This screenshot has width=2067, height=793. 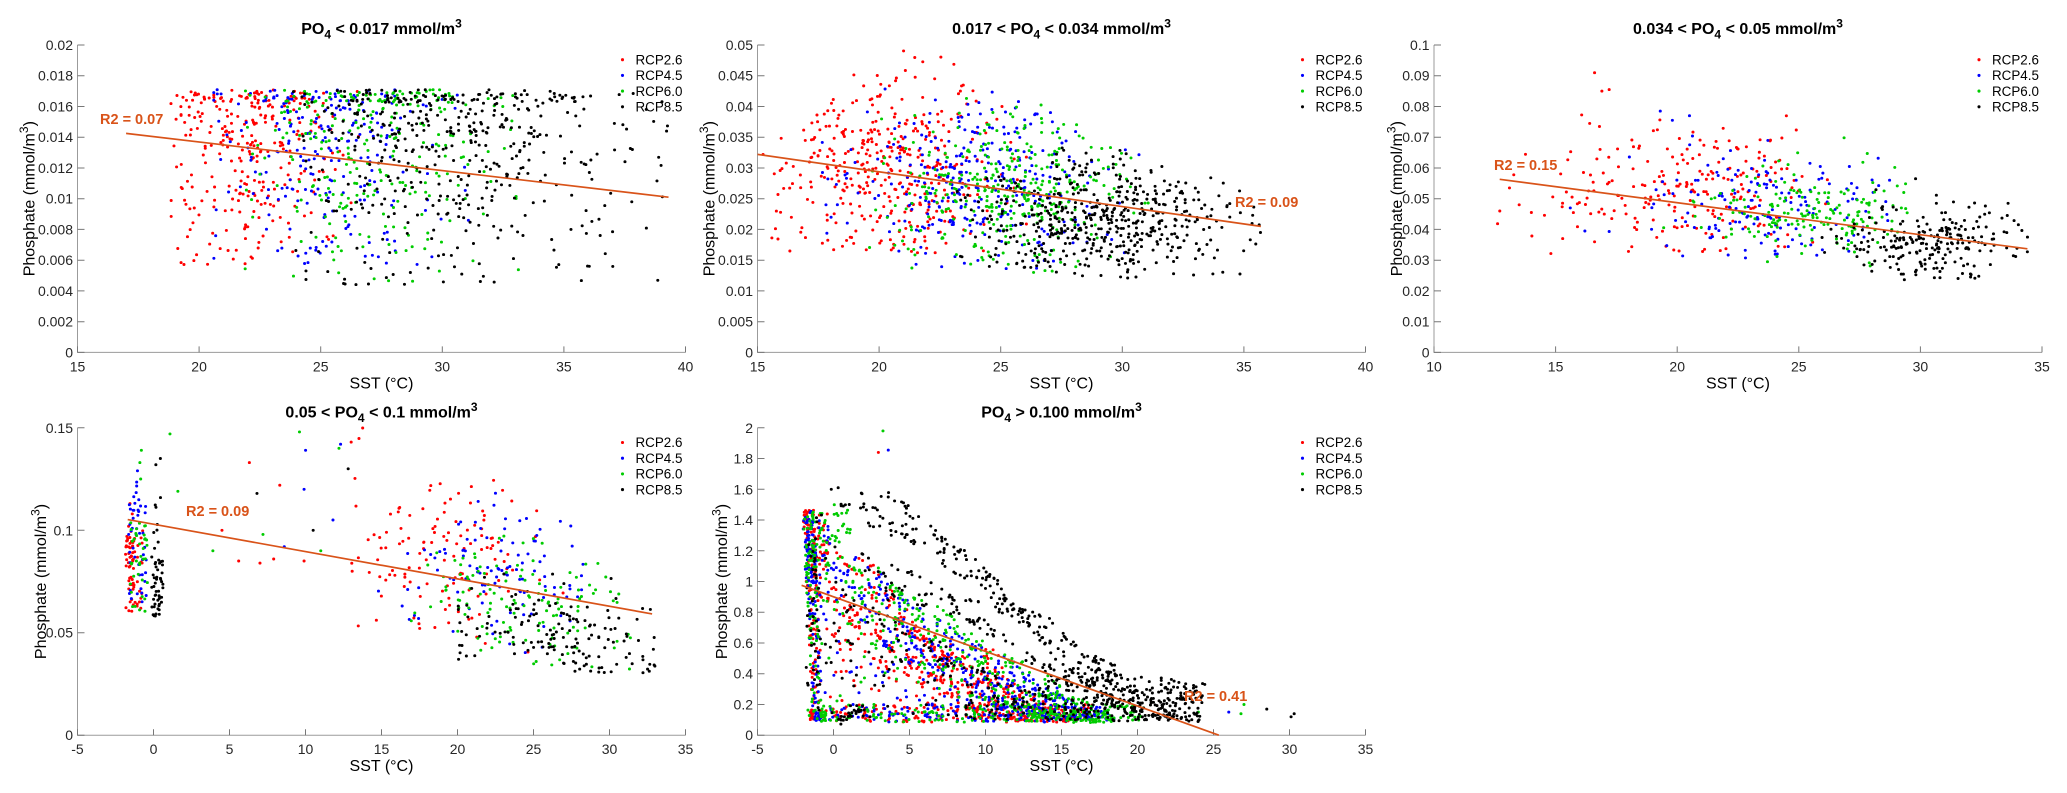 I want to click on svg-text: 0.017 < PO4 < 0.034 mmol/m3, so click(x=1061, y=29).